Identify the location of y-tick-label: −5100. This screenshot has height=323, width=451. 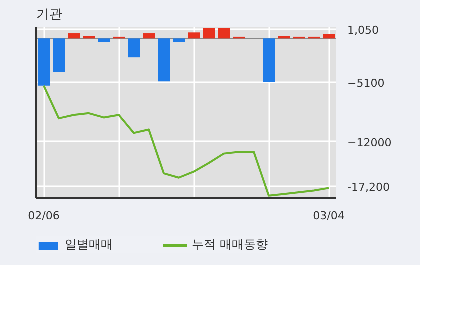
(366, 83).